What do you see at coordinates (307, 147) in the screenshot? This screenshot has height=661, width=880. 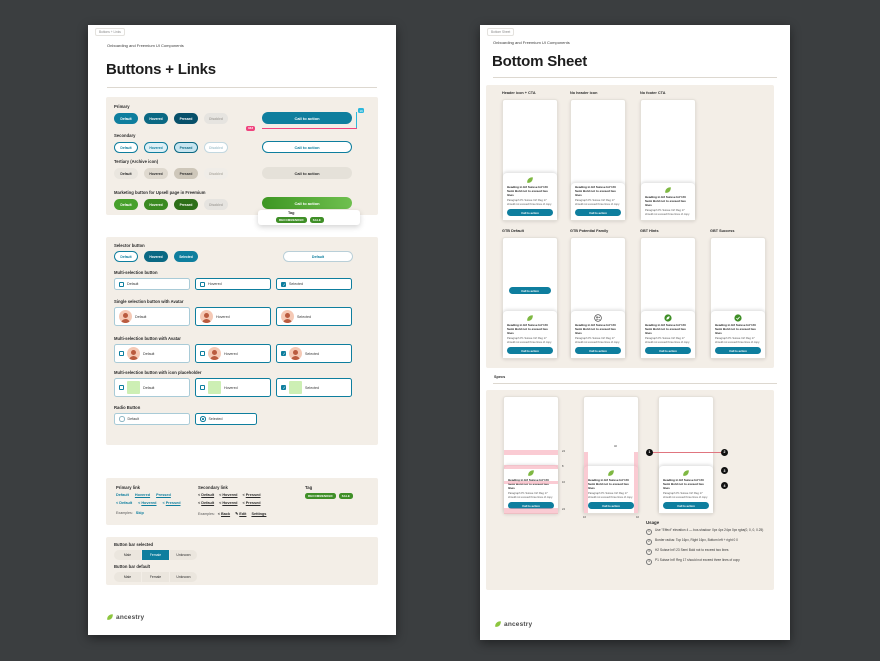 I see `secondary-cta-button: Call to action` at bounding box center [307, 147].